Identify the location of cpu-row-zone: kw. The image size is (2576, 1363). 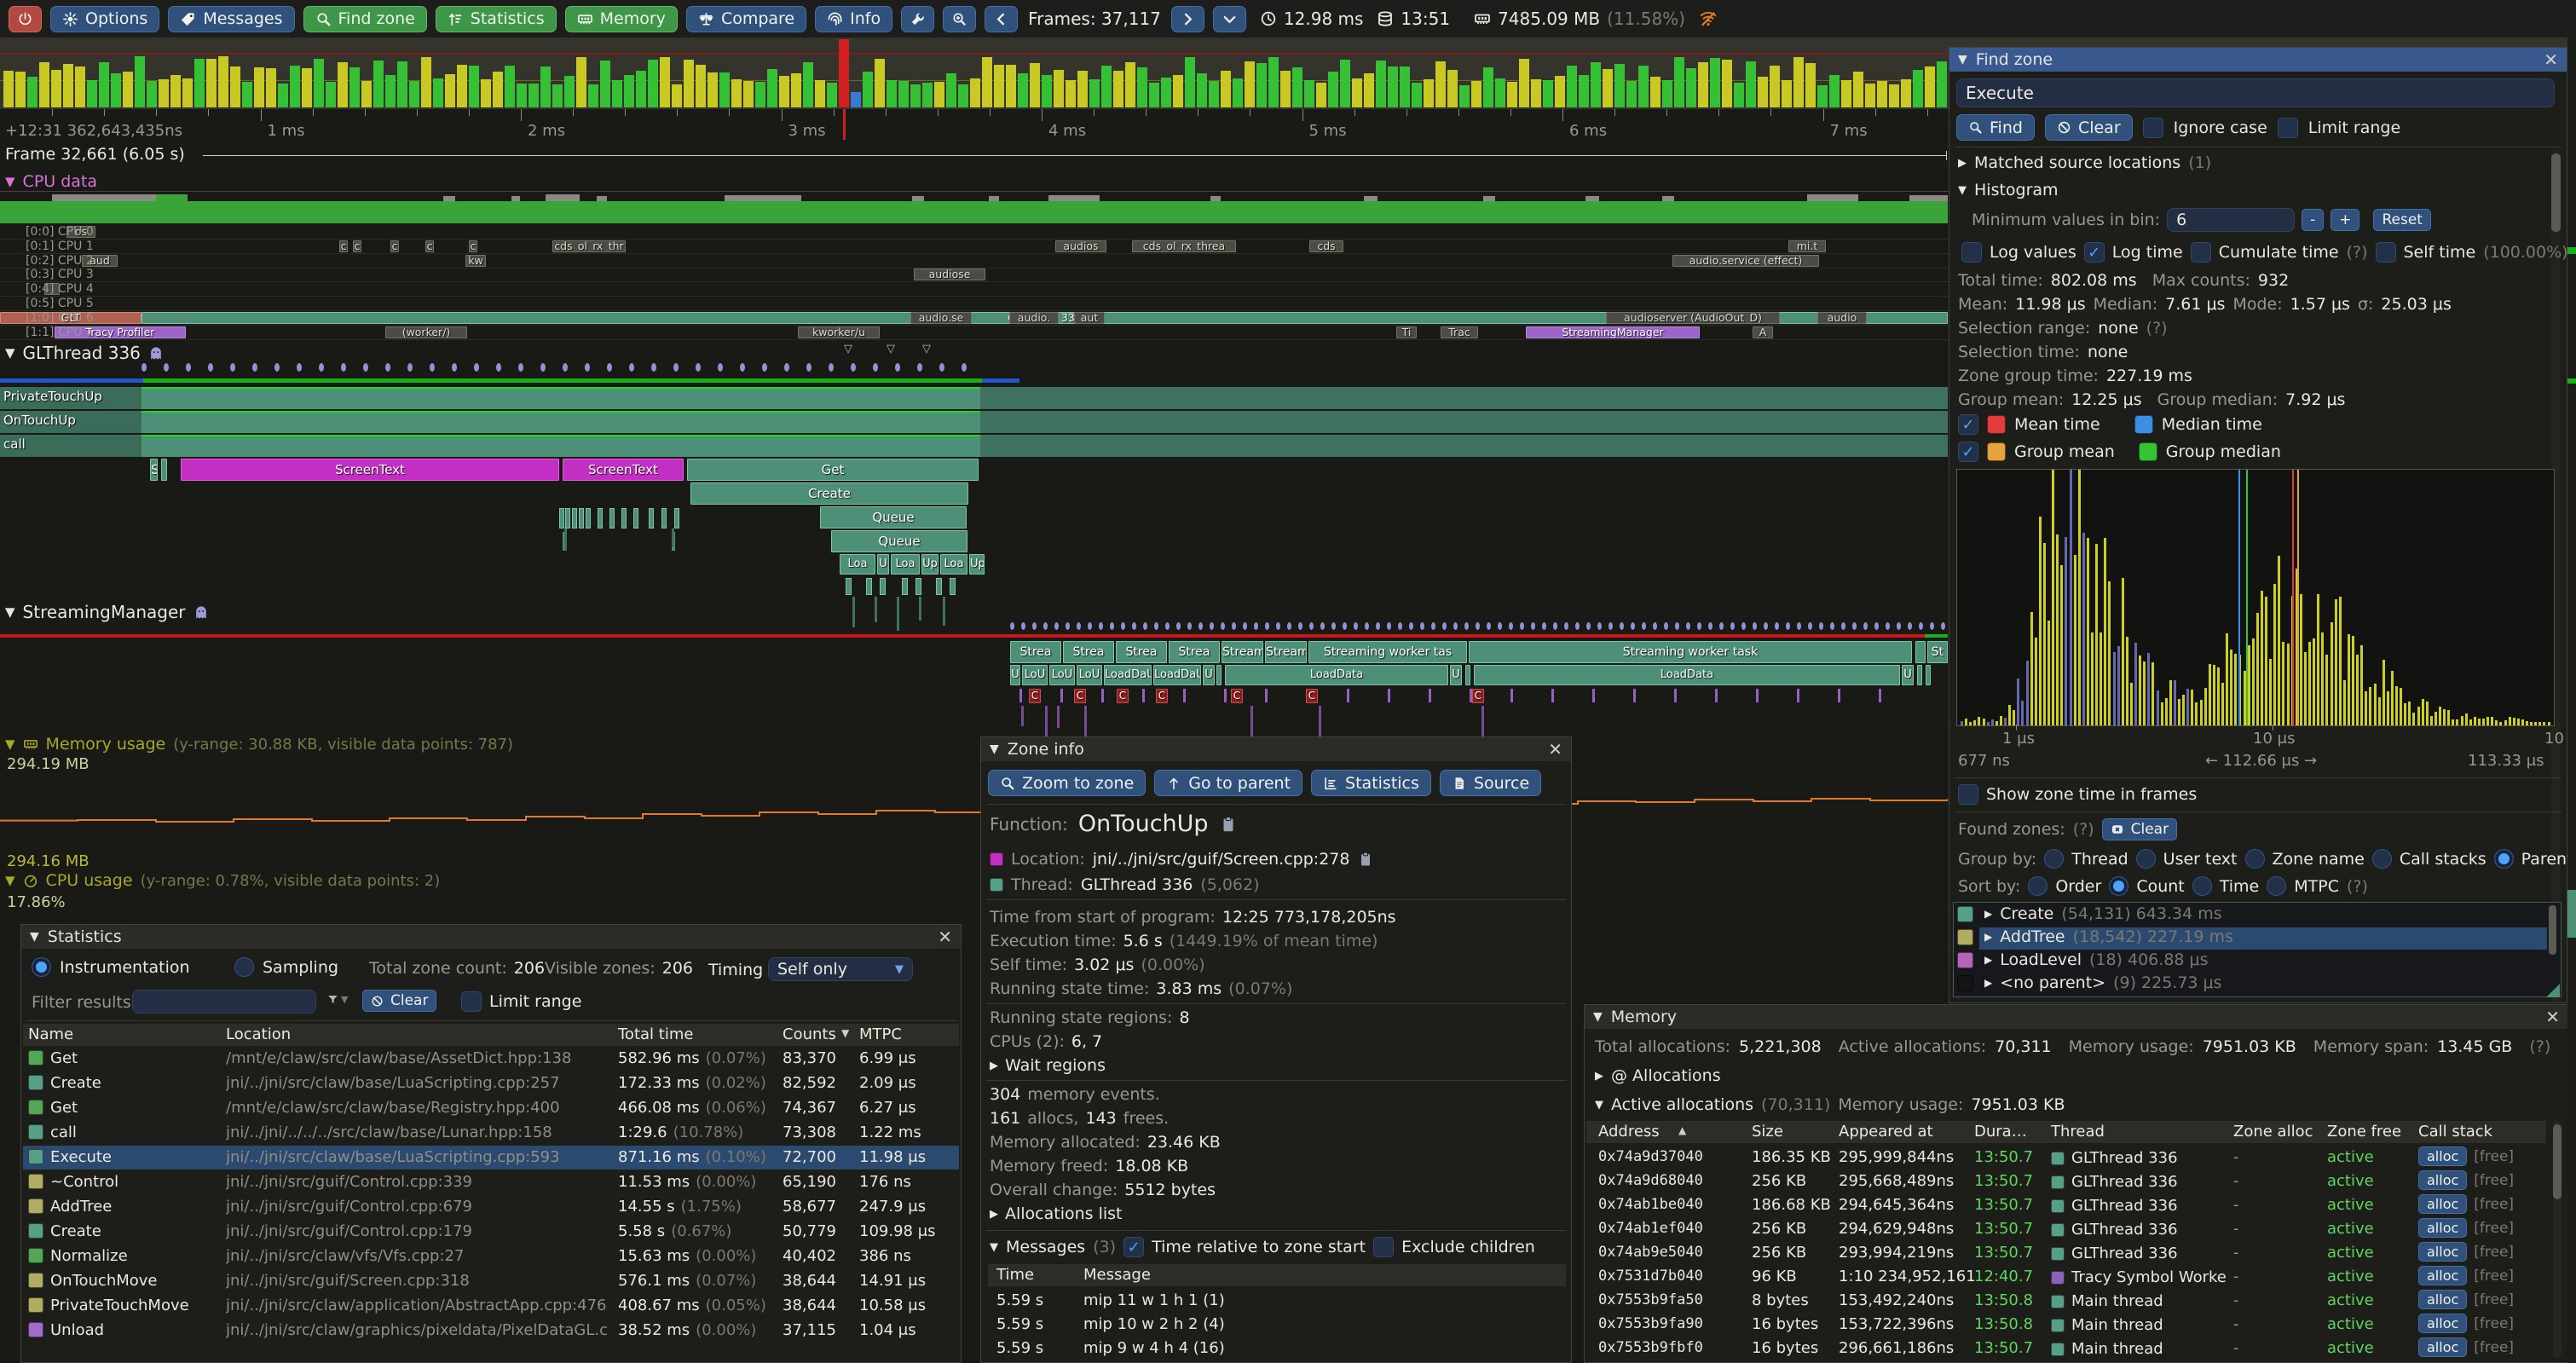
(475, 260).